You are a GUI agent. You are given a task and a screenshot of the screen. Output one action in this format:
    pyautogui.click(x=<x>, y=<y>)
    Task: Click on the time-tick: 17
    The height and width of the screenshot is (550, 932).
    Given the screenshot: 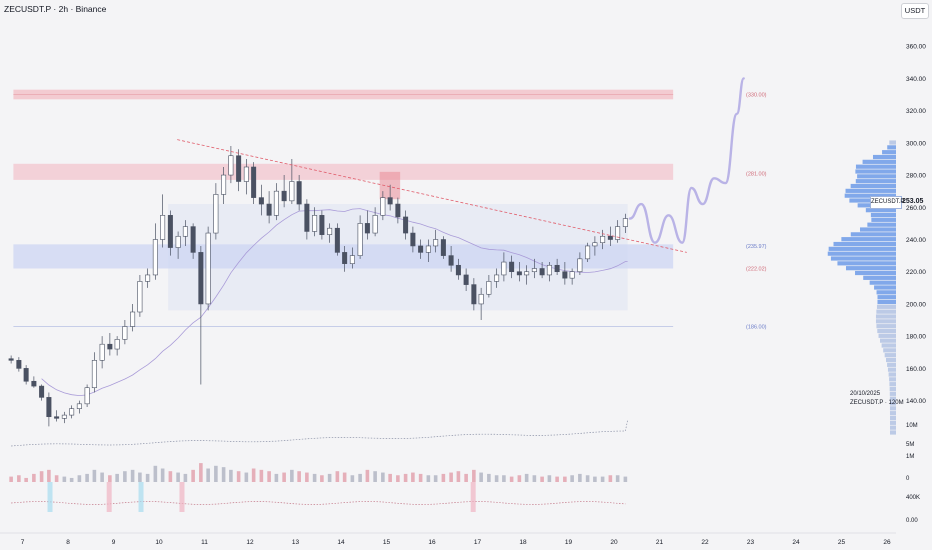 What is the action you would take?
    pyautogui.click(x=478, y=542)
    